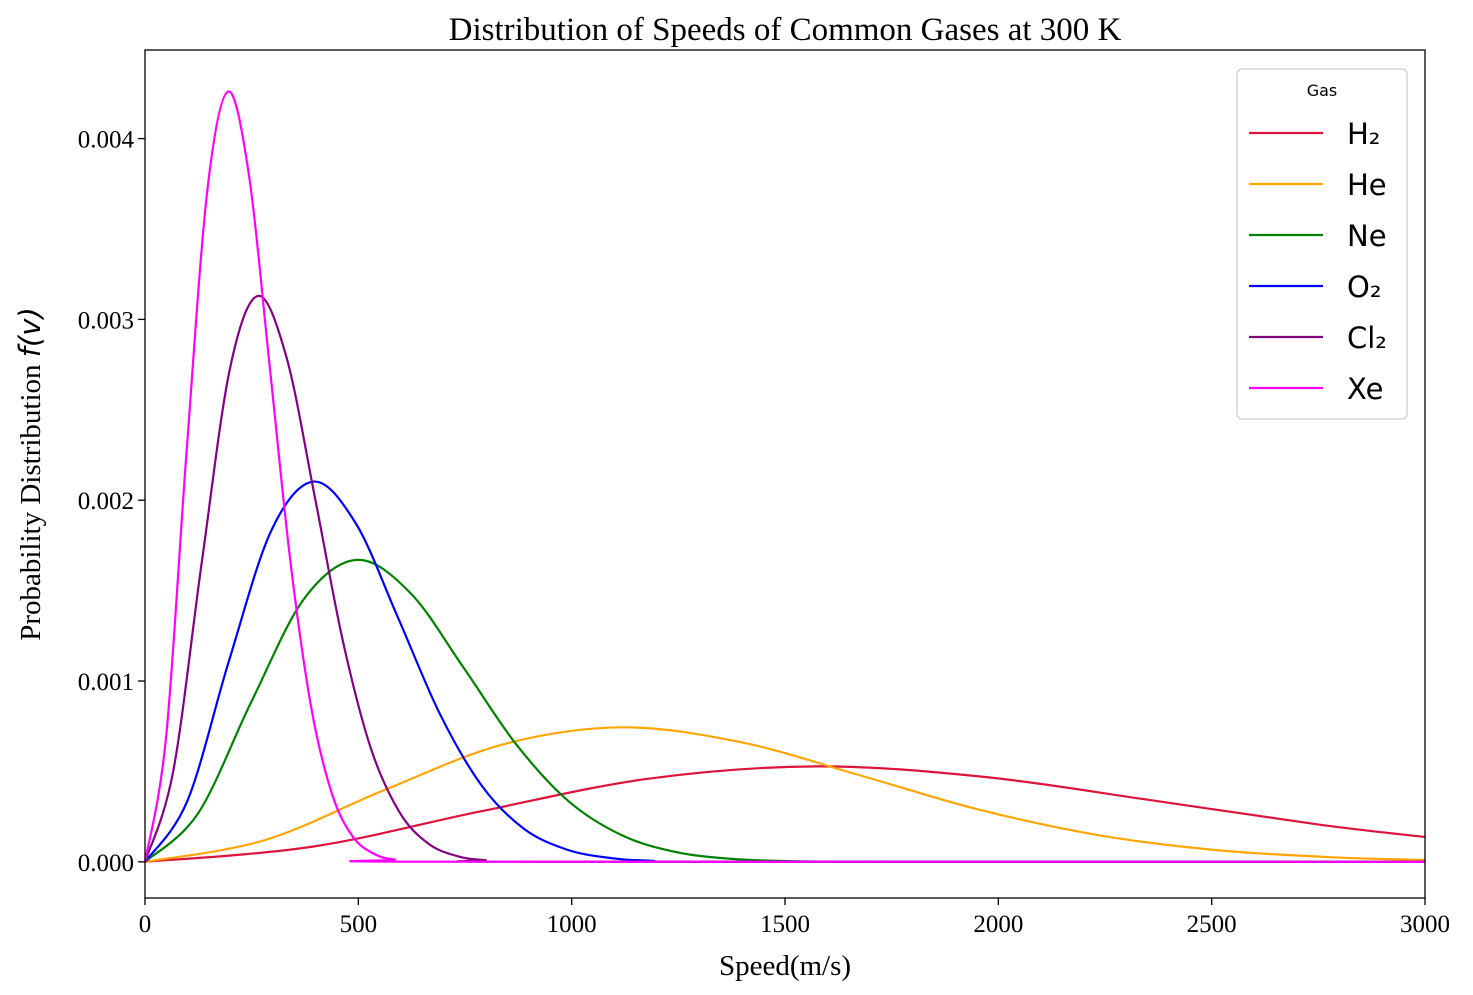 This screenshot has width=1473, height=995. What do you see at coordinates (998, 924) in the screenshot?
I see `x-tick-label: 2000` at bounding box center [998, 924].